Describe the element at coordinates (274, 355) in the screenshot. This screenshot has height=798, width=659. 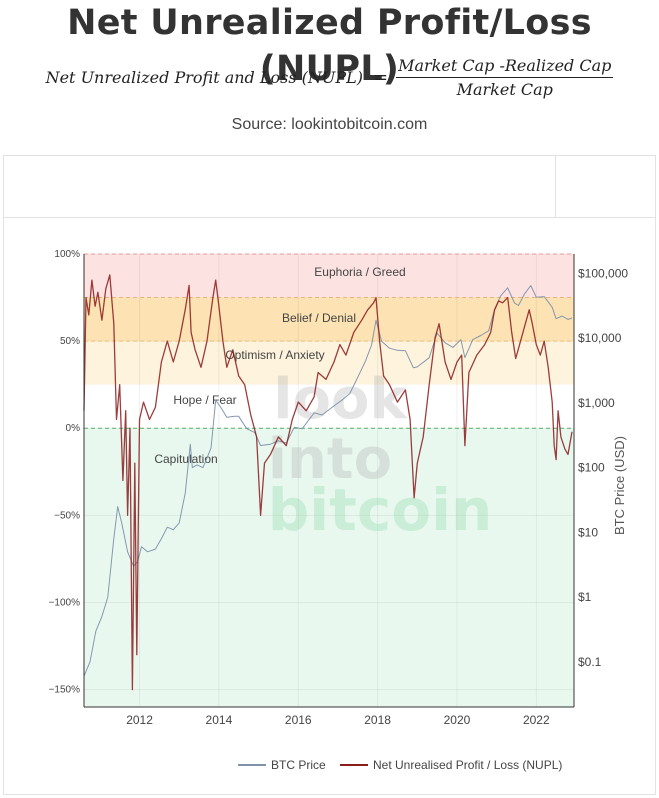
I see `zone-label-optimism-anxiety: Optimism / Anxiety` at that location.